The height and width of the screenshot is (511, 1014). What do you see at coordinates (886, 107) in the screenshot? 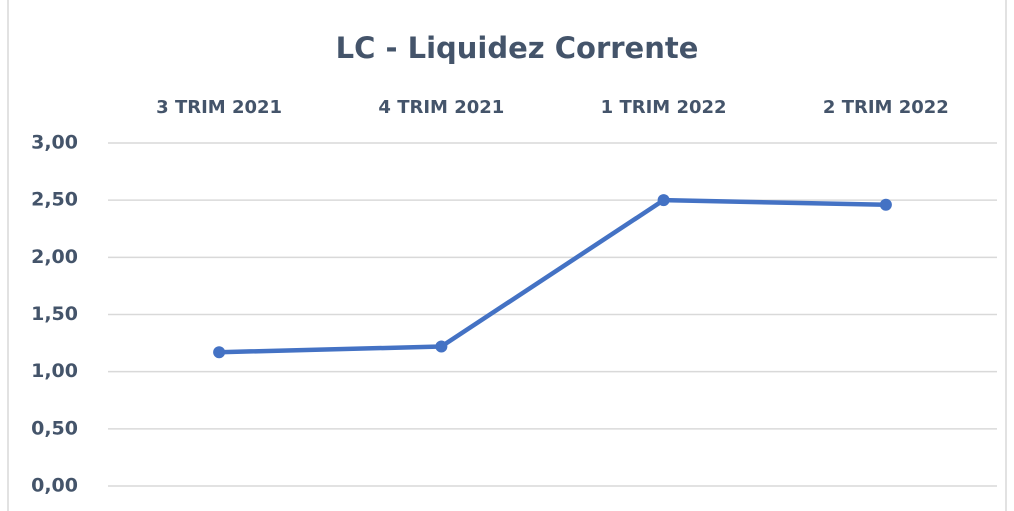
I see `x-tick-label: 2 TRIM 2022` at bounding box center [886, 107].